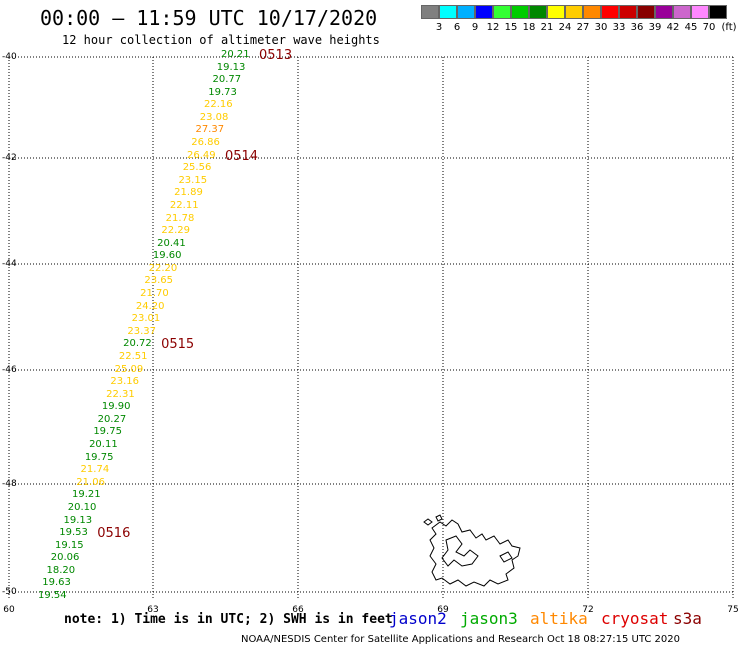 The height and width of the screenshot is (650, 740). What do you see at coordinates (227, 80) in the screenshot?
I see `wave-height-value: 20.77` at bounding box center [227, 80].